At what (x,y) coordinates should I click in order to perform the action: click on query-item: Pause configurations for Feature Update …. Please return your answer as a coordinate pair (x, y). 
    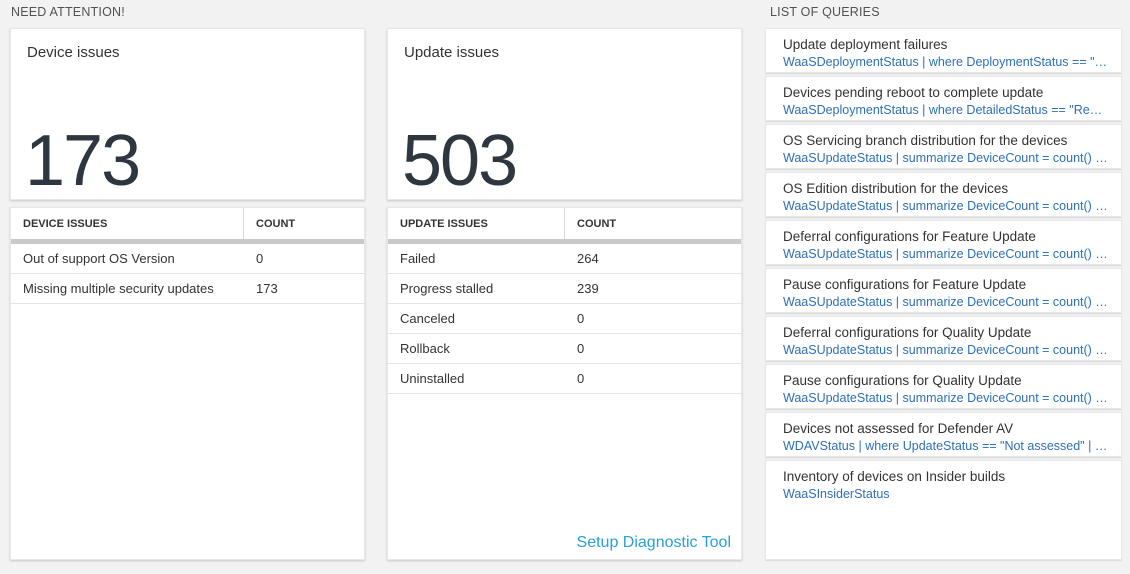
    Looking at the image, I should click on (943, 290).